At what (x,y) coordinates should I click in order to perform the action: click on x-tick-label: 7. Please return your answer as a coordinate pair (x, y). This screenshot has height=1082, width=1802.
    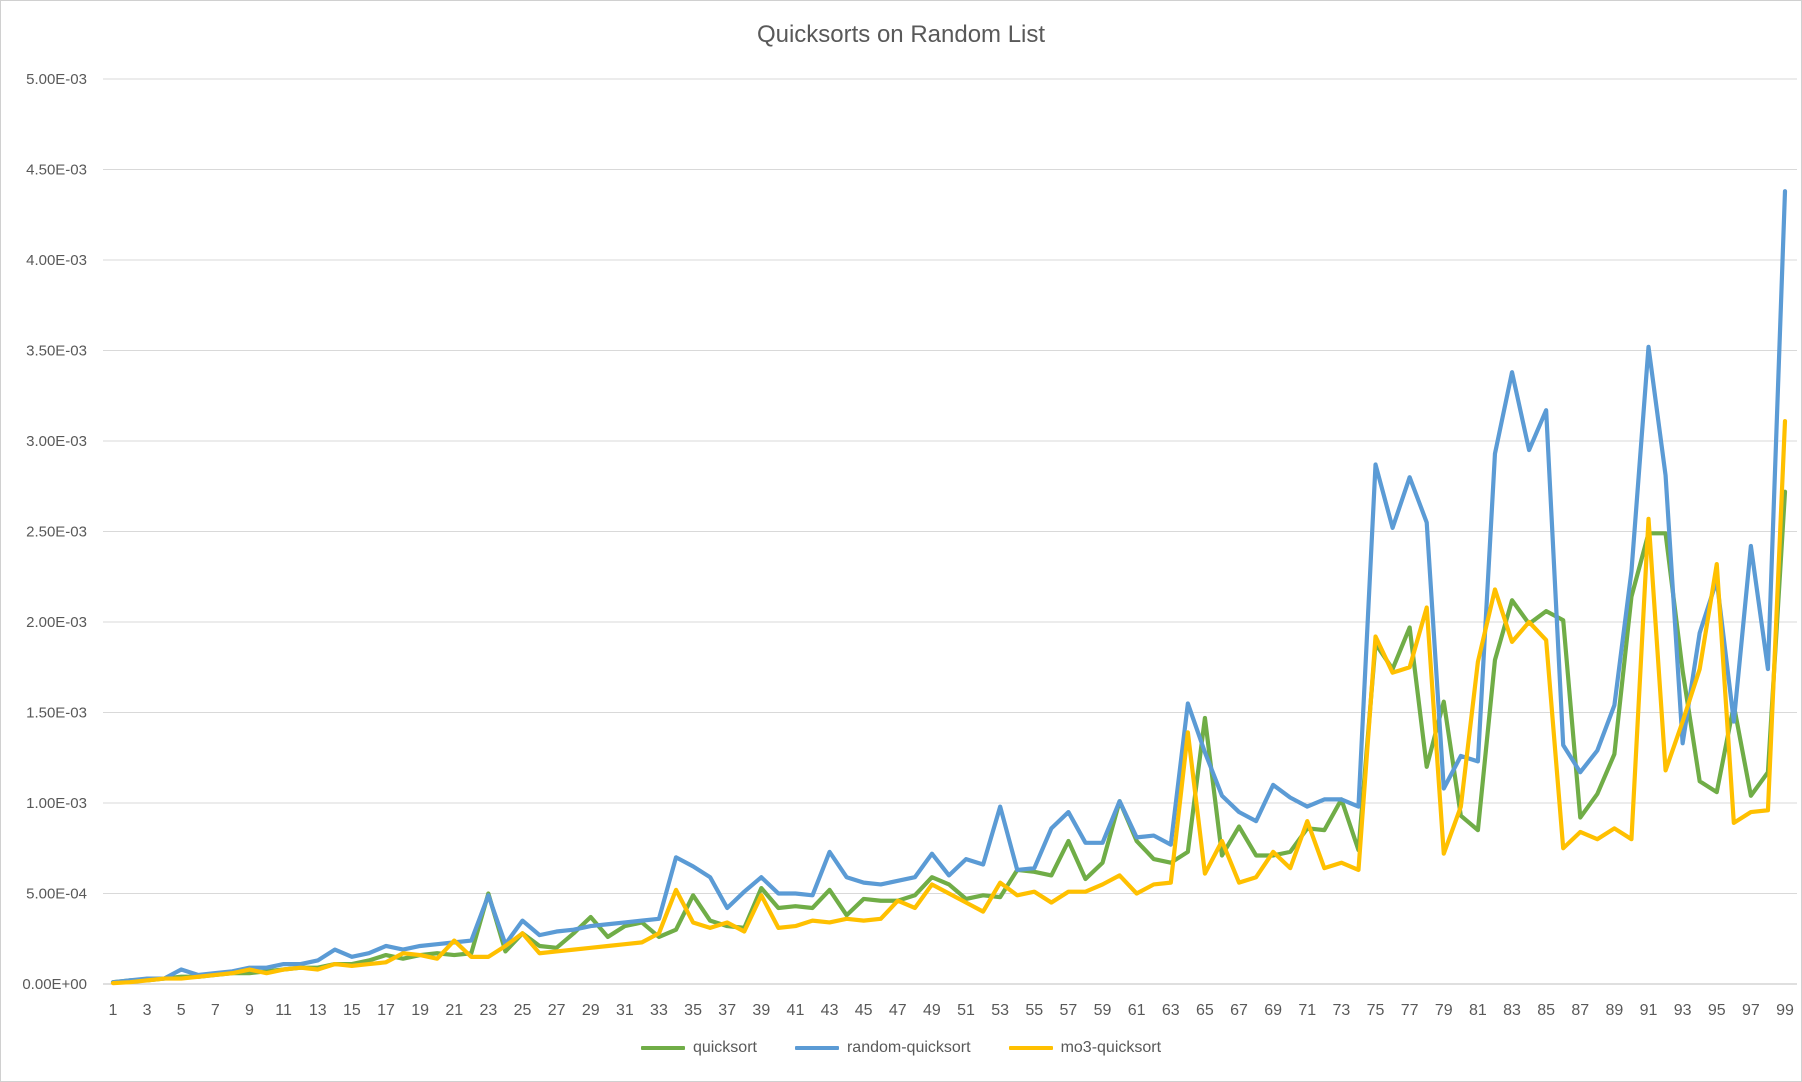
    Looking at the image, I should click on (215, 1010).